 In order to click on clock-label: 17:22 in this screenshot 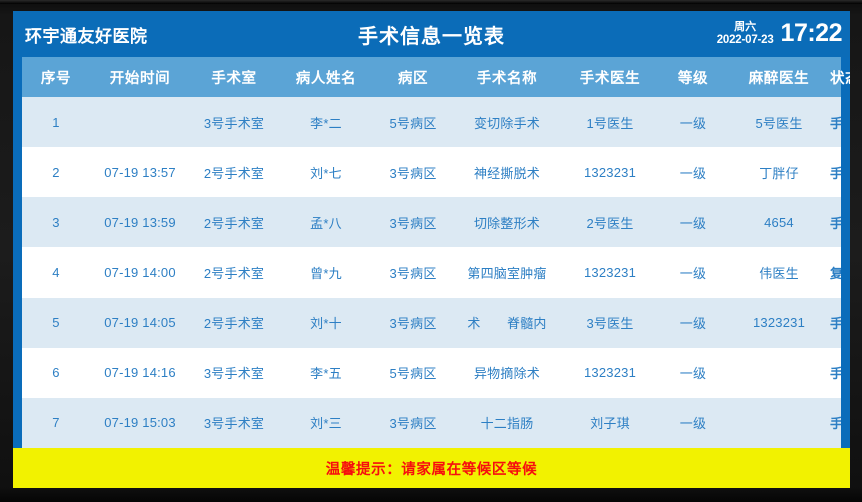, I will do `click(811, 32)`.